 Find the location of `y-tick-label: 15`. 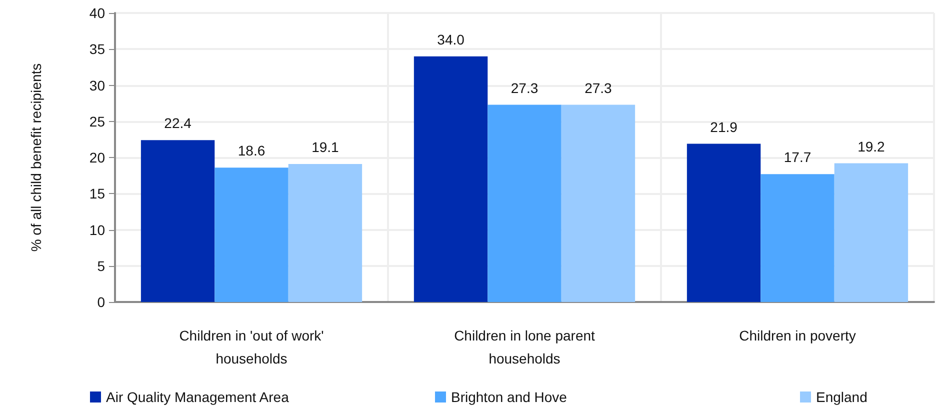

y-tick-label: 15 is located at coordinates (97, 194).